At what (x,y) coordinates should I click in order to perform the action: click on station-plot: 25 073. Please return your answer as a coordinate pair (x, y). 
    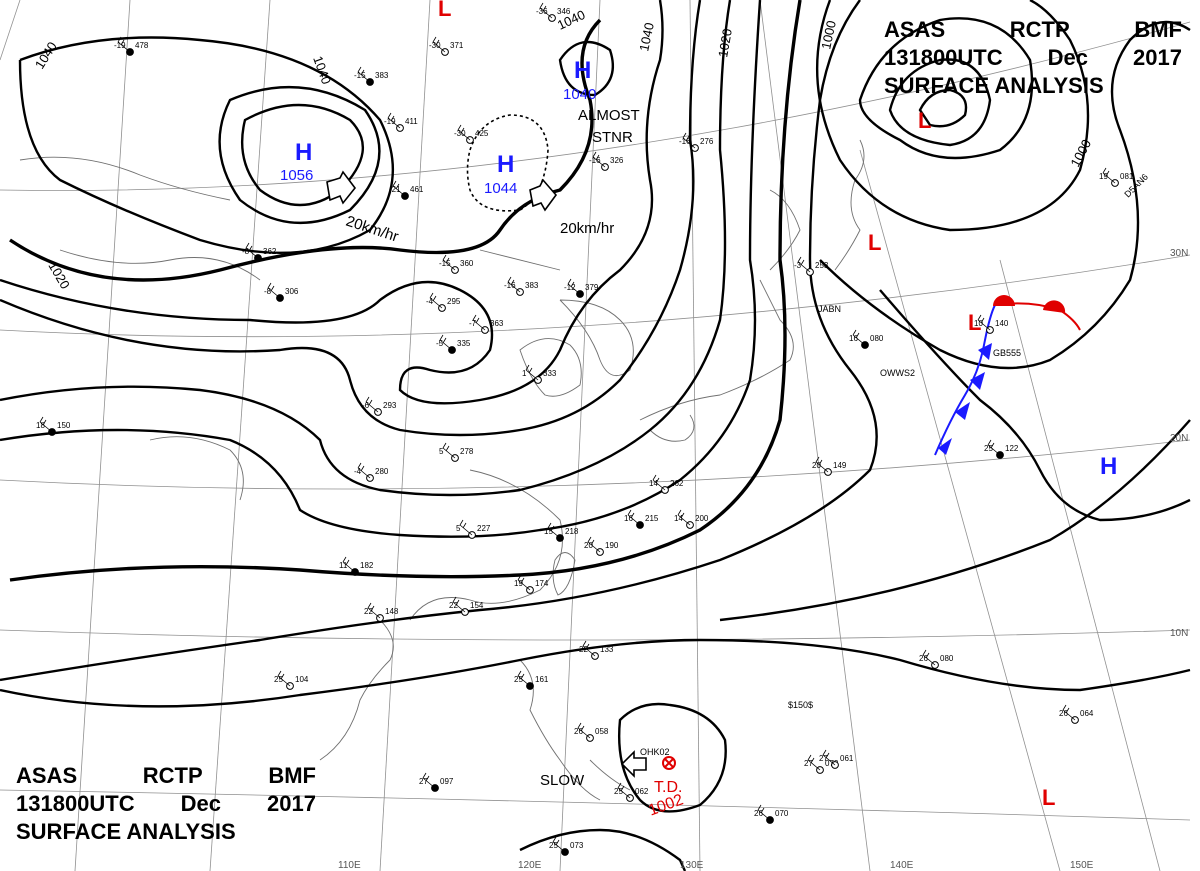
    Looking at the image, I should click on (566, 846).